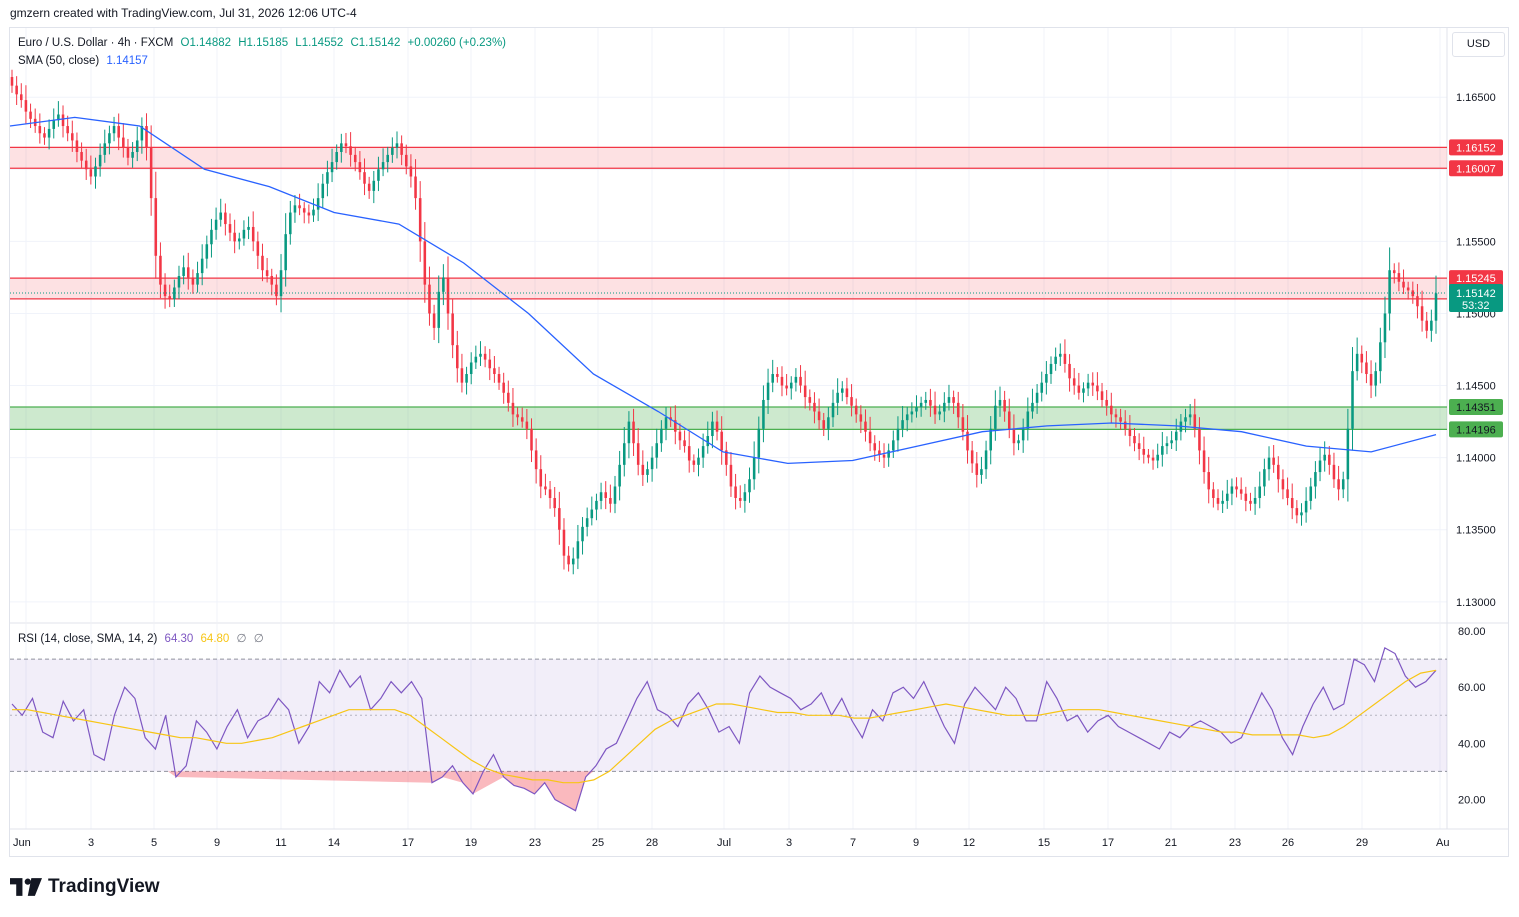 This screenshot has width=1519, height=917. I want to click on time-tick-label: 11, so click(280, 843).